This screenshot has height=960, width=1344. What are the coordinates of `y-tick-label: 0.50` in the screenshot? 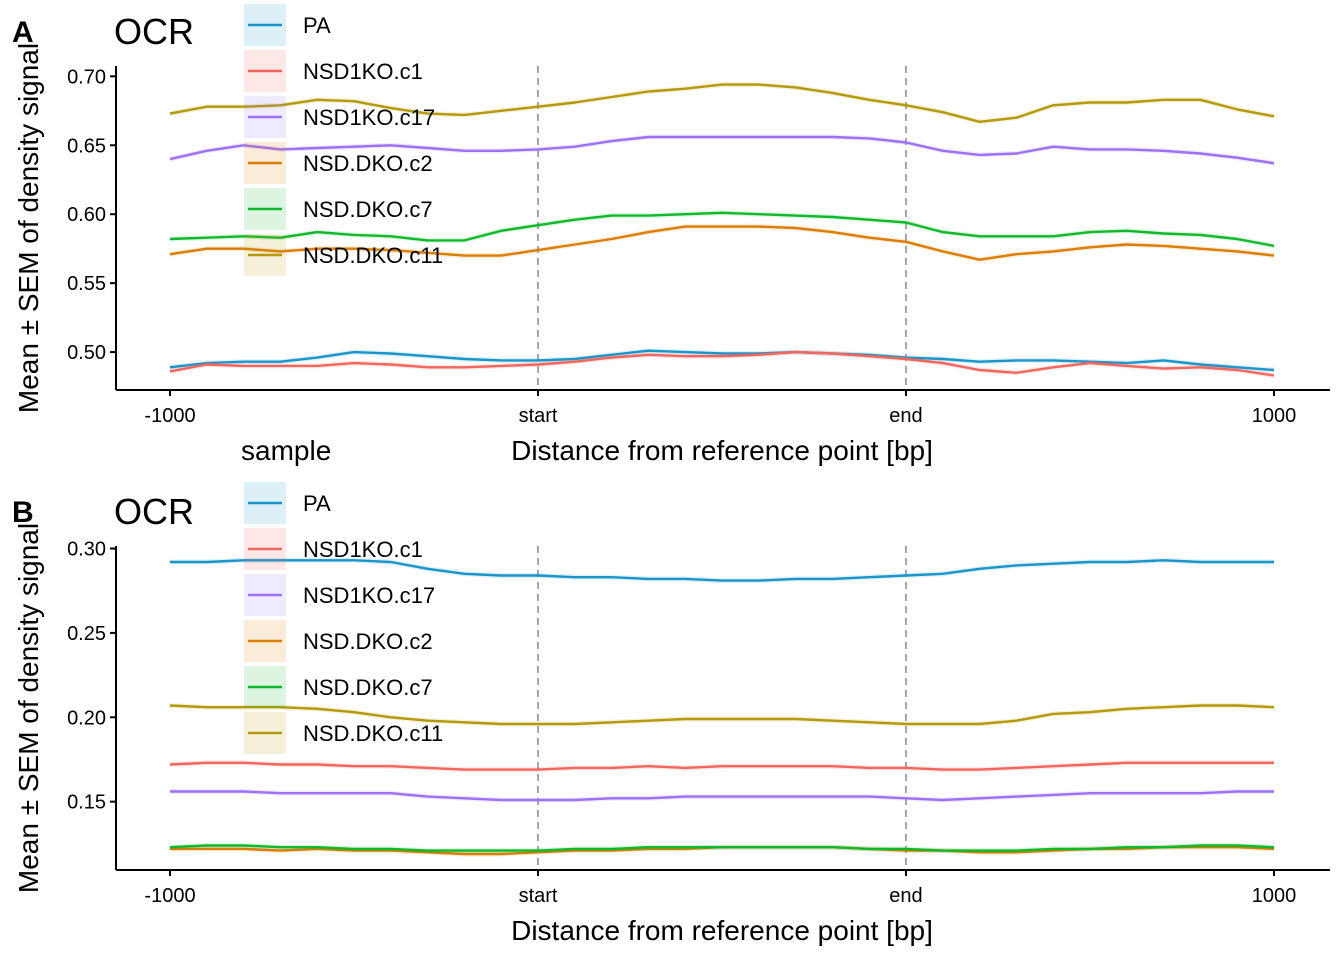 It's located at (86, 353).